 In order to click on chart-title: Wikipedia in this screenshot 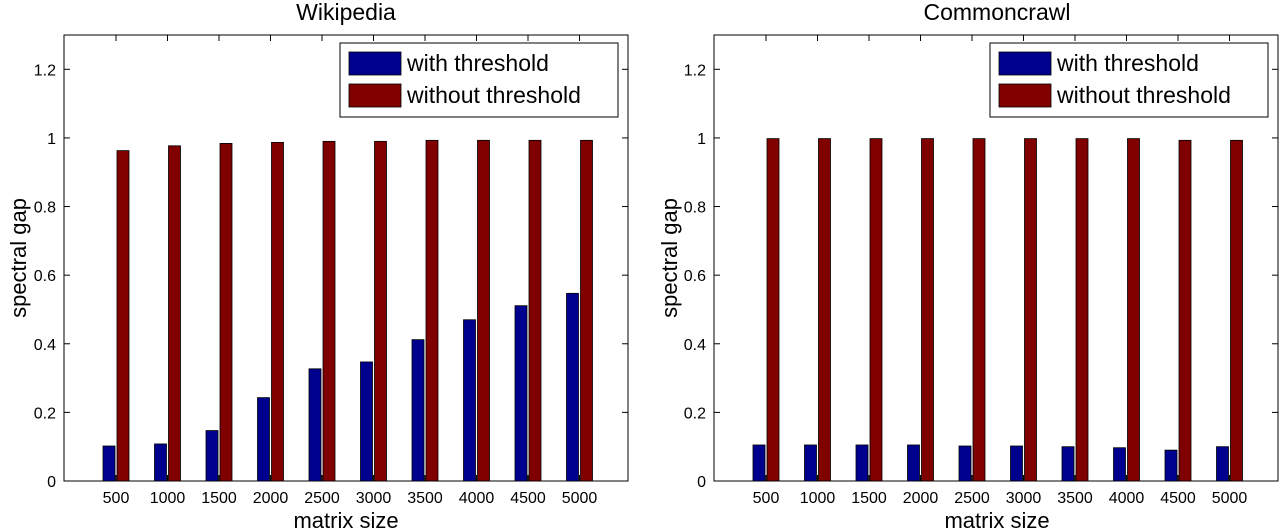, I will do `click(346, 12)`.